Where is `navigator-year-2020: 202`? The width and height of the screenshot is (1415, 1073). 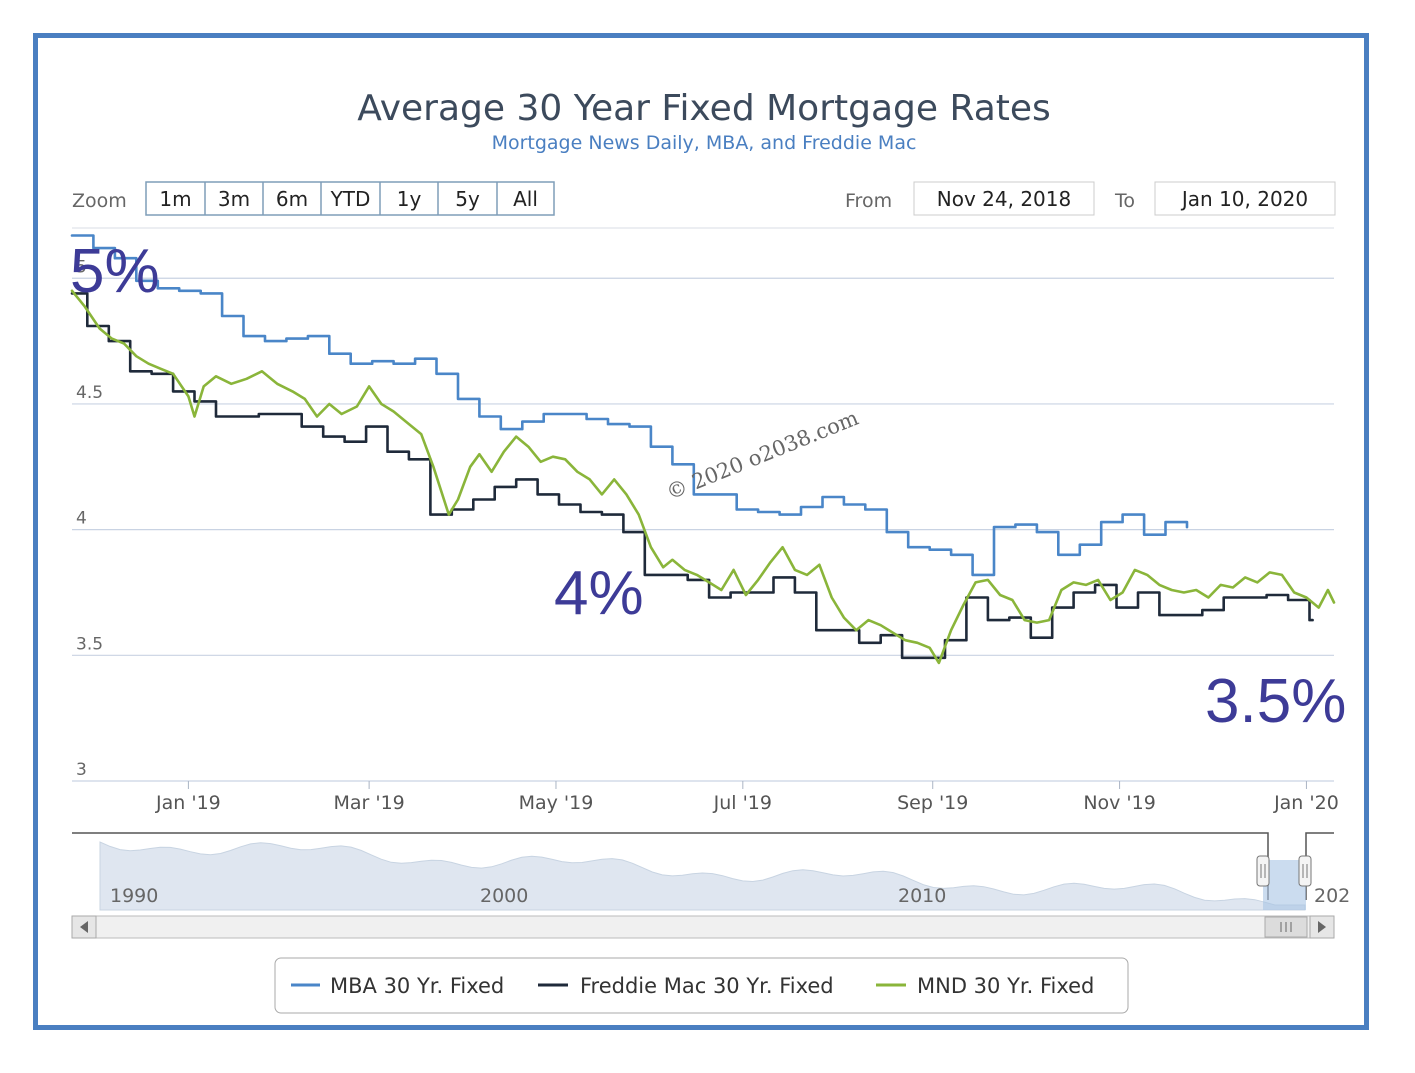
navigator-year-2020: 202 is located at coordinates (1332, 896).